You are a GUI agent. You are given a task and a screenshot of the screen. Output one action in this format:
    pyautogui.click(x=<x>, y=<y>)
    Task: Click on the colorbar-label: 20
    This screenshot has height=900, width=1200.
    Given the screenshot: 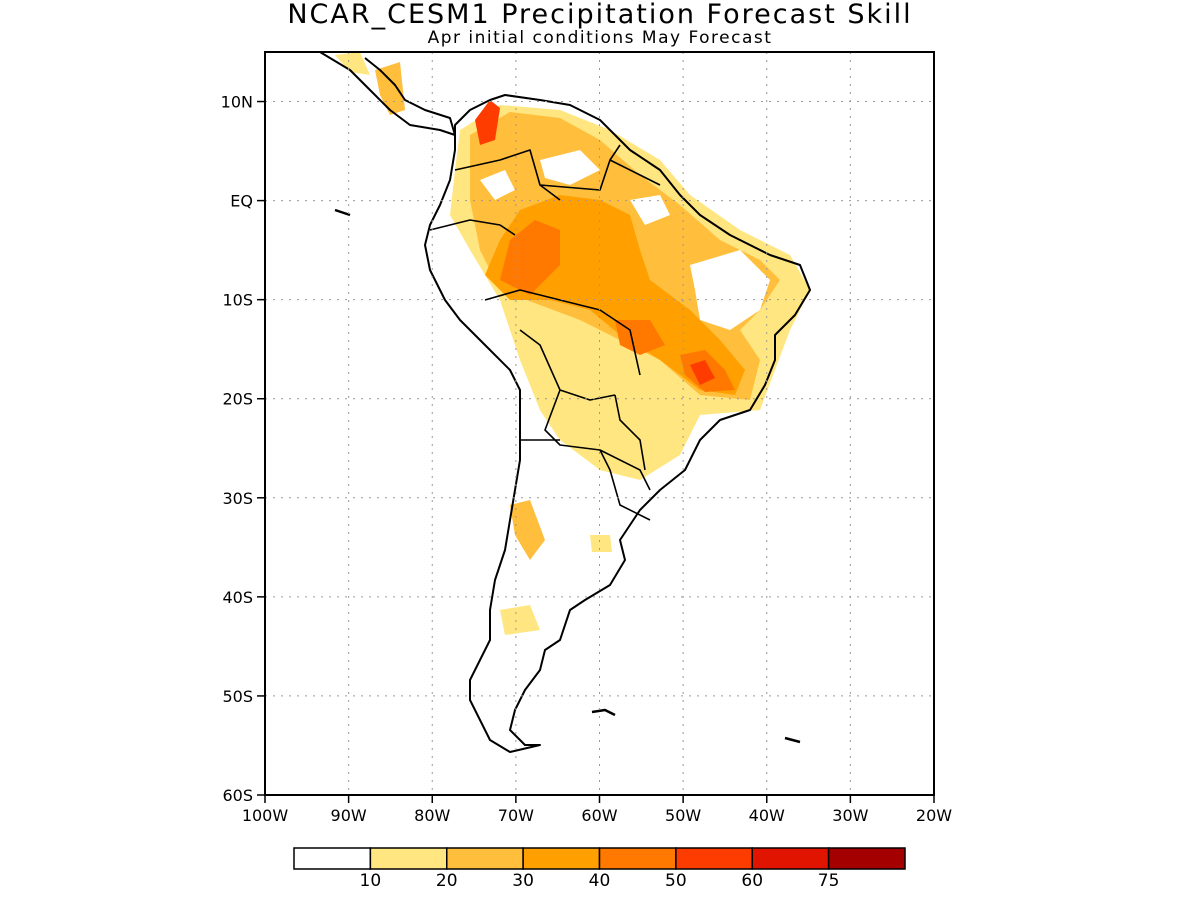 What is the action you would take?
    pyautogui.click(x=447, y=881)
    